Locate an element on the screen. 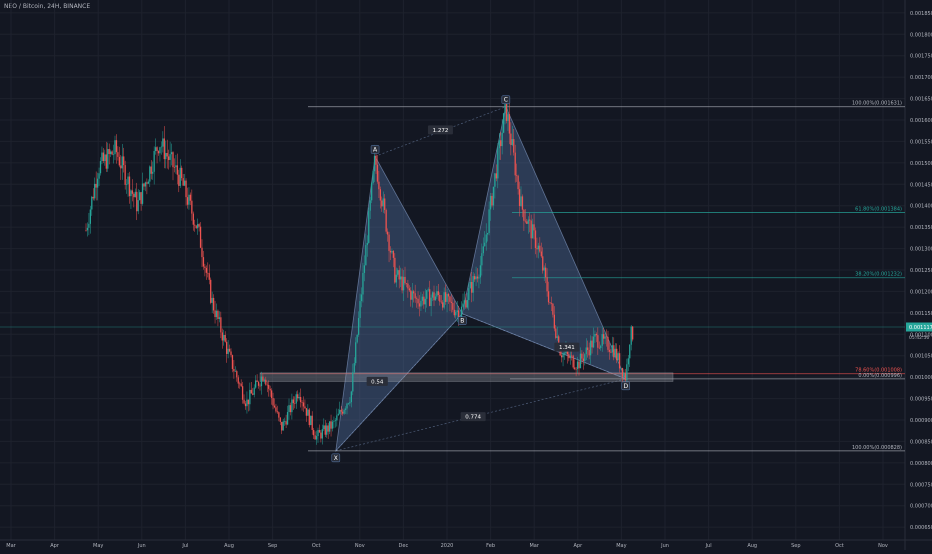 Image resolution: width=932 pixels, height=554 pixels. ratio-label: 1.341 is located at coordinates (567, 348).